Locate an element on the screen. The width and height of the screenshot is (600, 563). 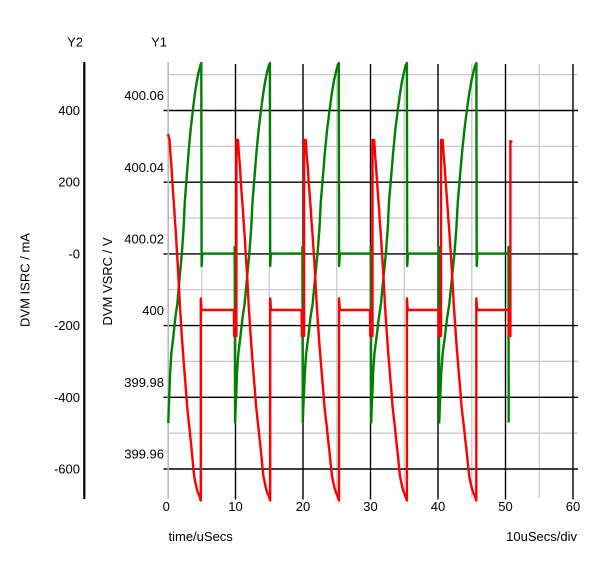
svg-text: 399.96 is located at coordinates (144, 454).